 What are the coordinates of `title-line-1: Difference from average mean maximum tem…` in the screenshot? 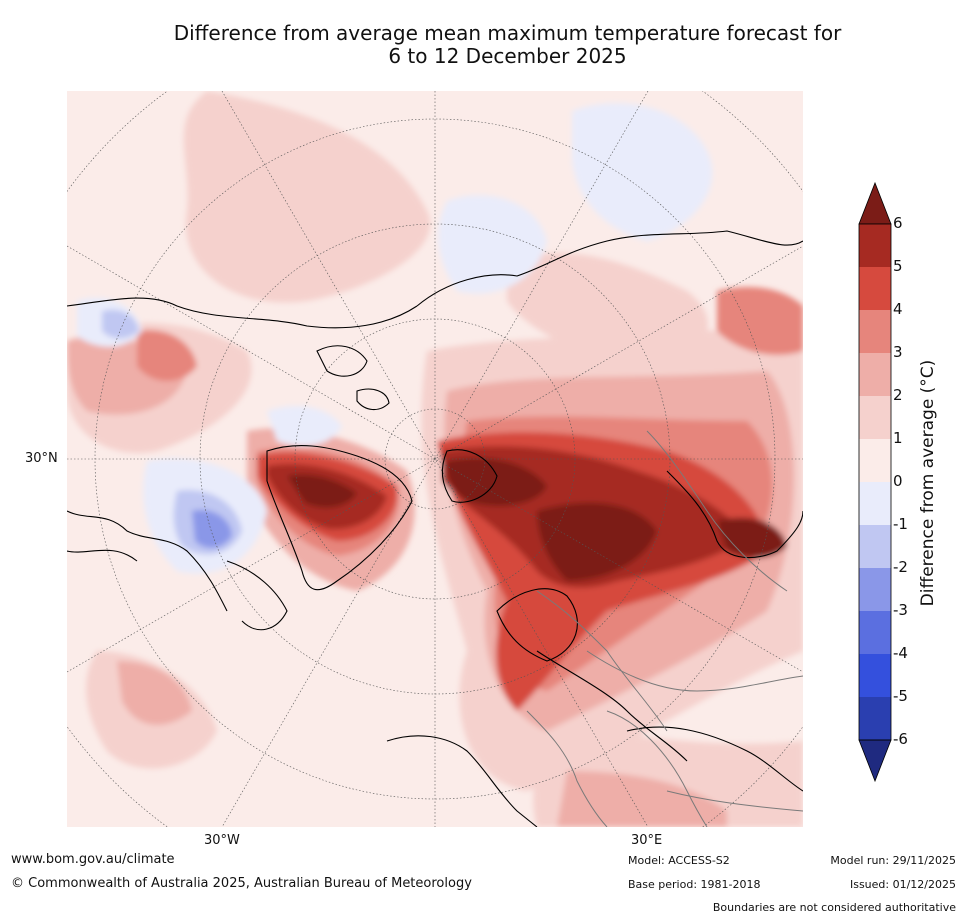 It's located at (507, 33).